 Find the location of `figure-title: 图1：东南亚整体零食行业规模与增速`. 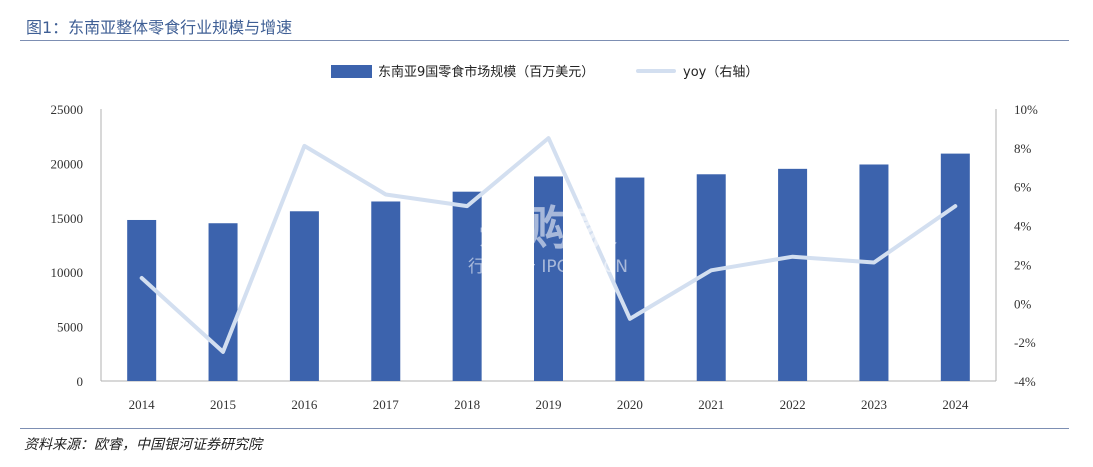

figure-title: 图1：东南亚整体零食行业规模与增速 is located at coordinates (159, 27).